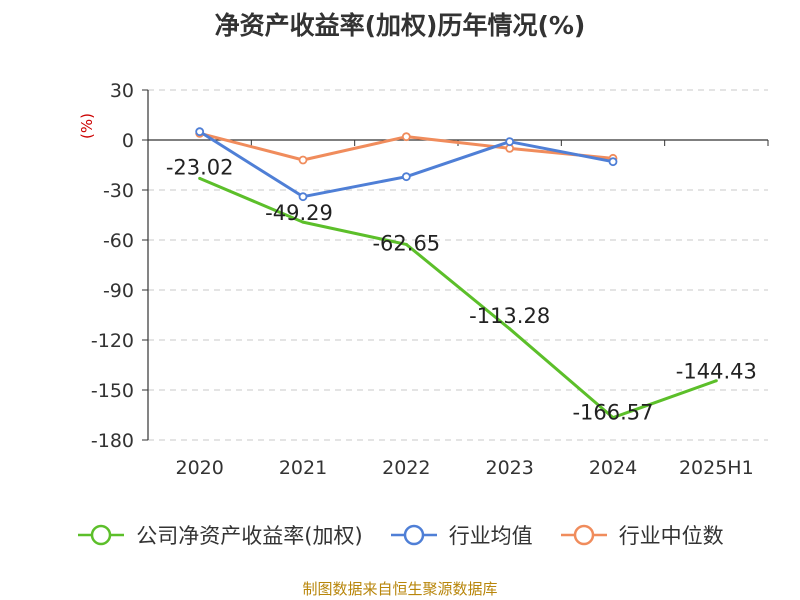  What do you see at coordinates (112, 391) in the screenshot?
I see `y-tick-label: -150` at bounding box center [112, 391].